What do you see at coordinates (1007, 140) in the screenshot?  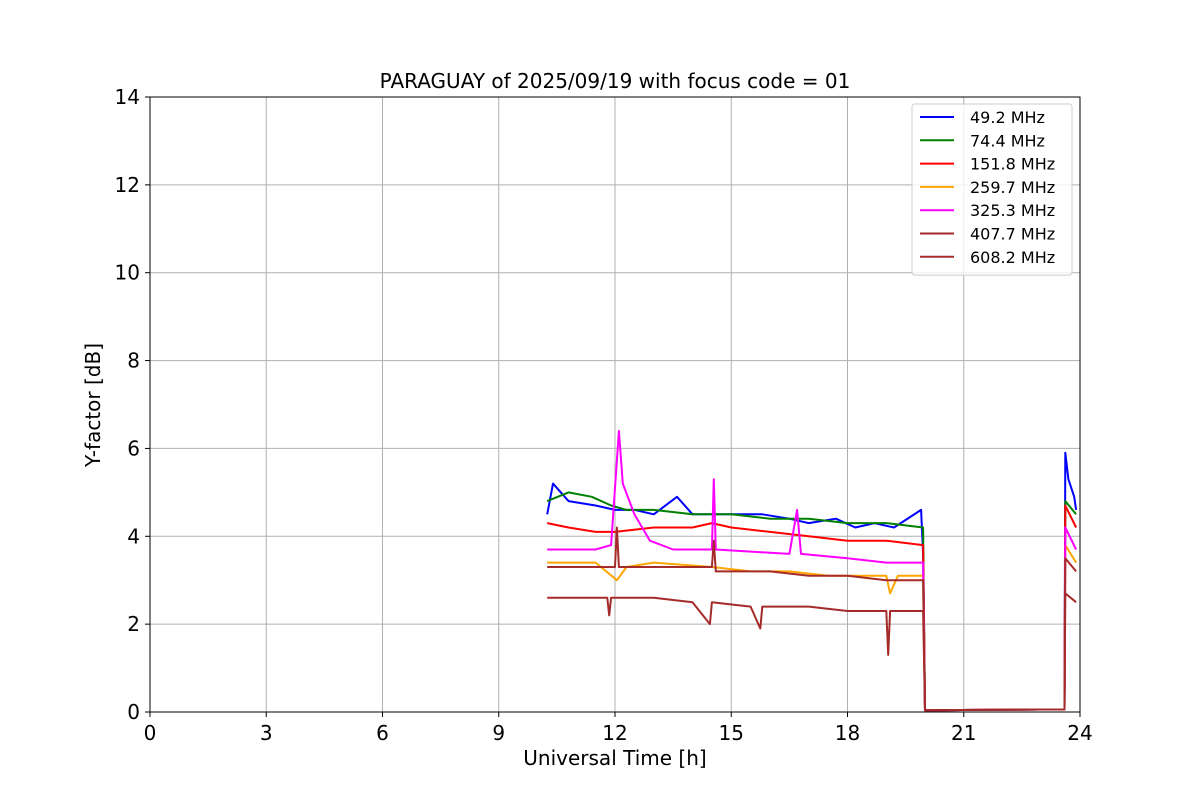 I see `legend-label: 74.4 MHz` at bounding box center [1007, 140].